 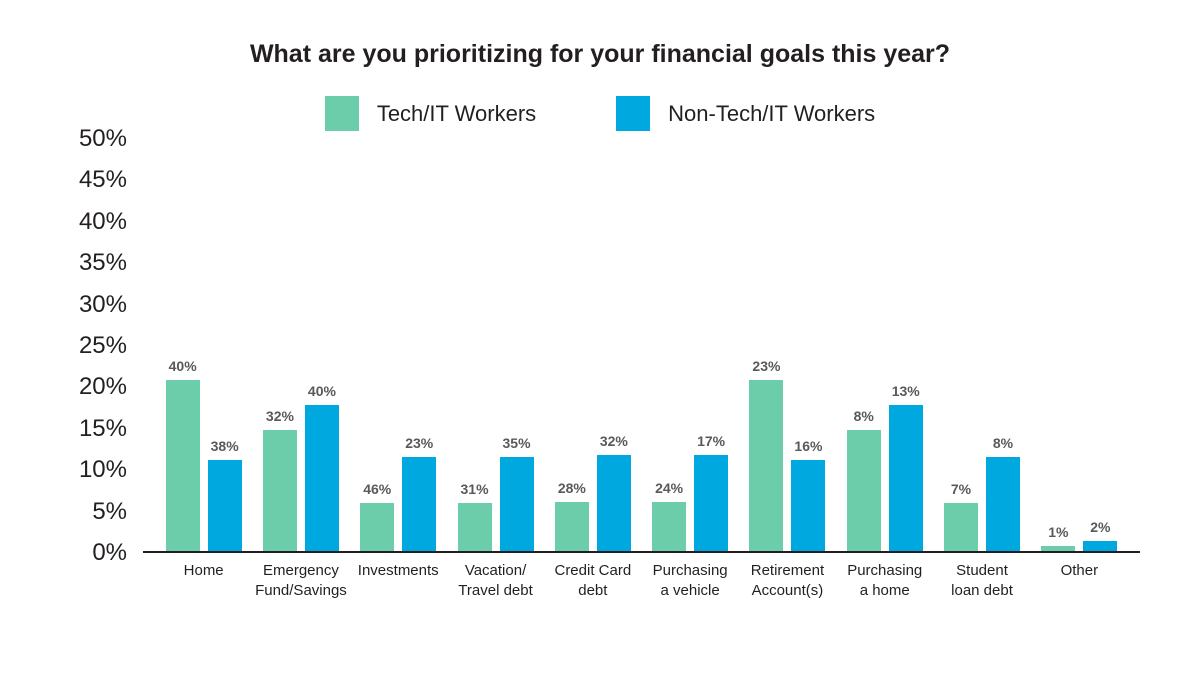 What do you see at coordinates (109, 552) in the screenshot?
I see `y-tick-label-0: 0%` at bounding box center [109, 552].